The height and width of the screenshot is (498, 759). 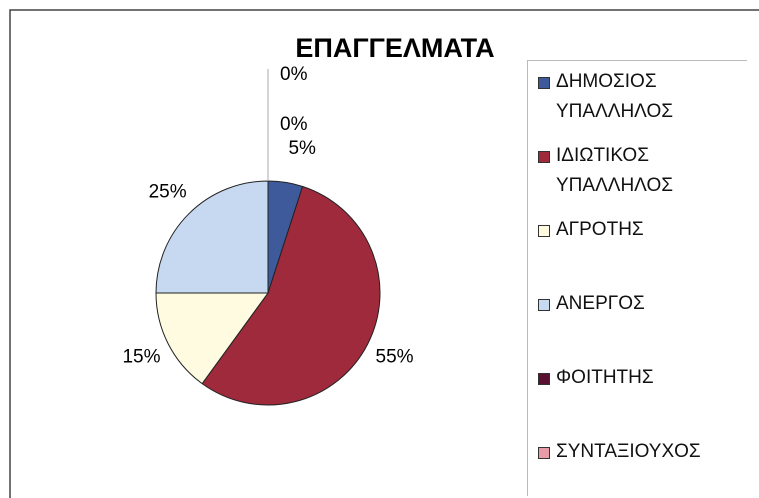 What do you see at coordinates (614, 170) in the screenshot?
I see `legend-label: ΙΔΙΩΤΙΚΟΣ ΥΠΑΛΛΗΛΟΣ` at bounding box center [614, 170].